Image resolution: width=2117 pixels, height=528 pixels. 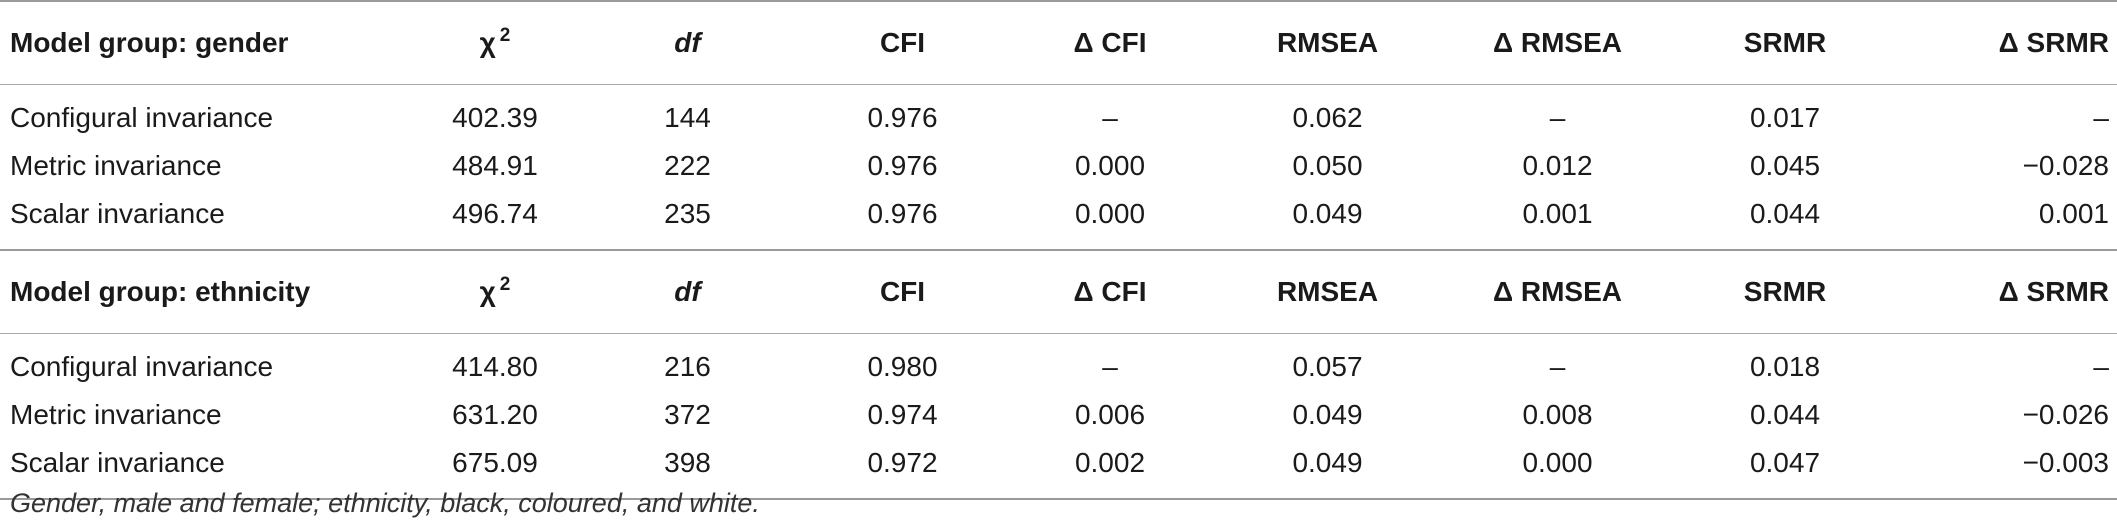 I want to click on delta-srmr-value: −0.003, so click(x=2003, y=469).